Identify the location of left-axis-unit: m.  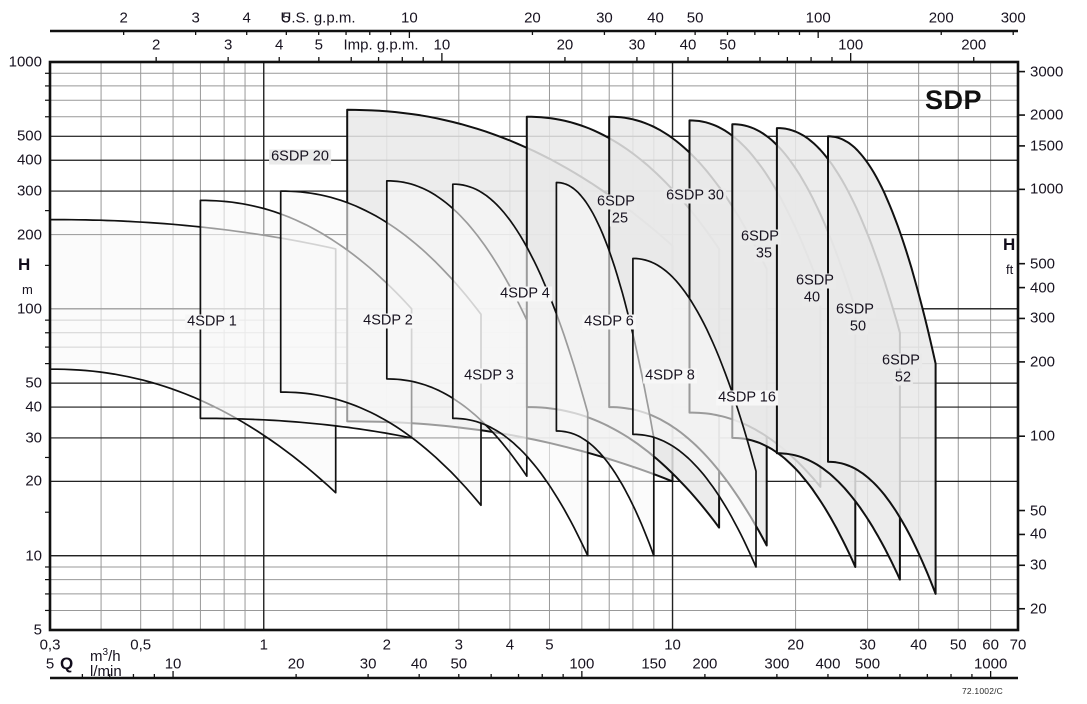
(27, 289).